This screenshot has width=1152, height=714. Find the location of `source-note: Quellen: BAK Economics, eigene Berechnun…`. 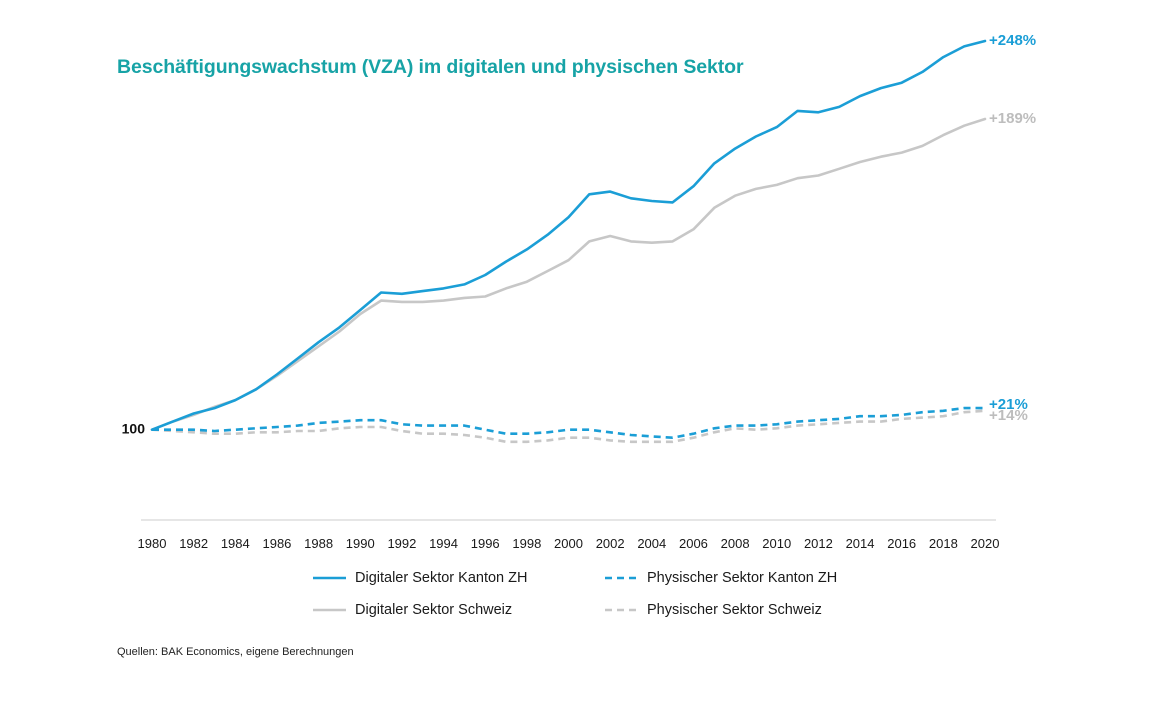

source-note: Quellen: BAK Economics, eigene Berechnun… is located at coordinates (235, 652).